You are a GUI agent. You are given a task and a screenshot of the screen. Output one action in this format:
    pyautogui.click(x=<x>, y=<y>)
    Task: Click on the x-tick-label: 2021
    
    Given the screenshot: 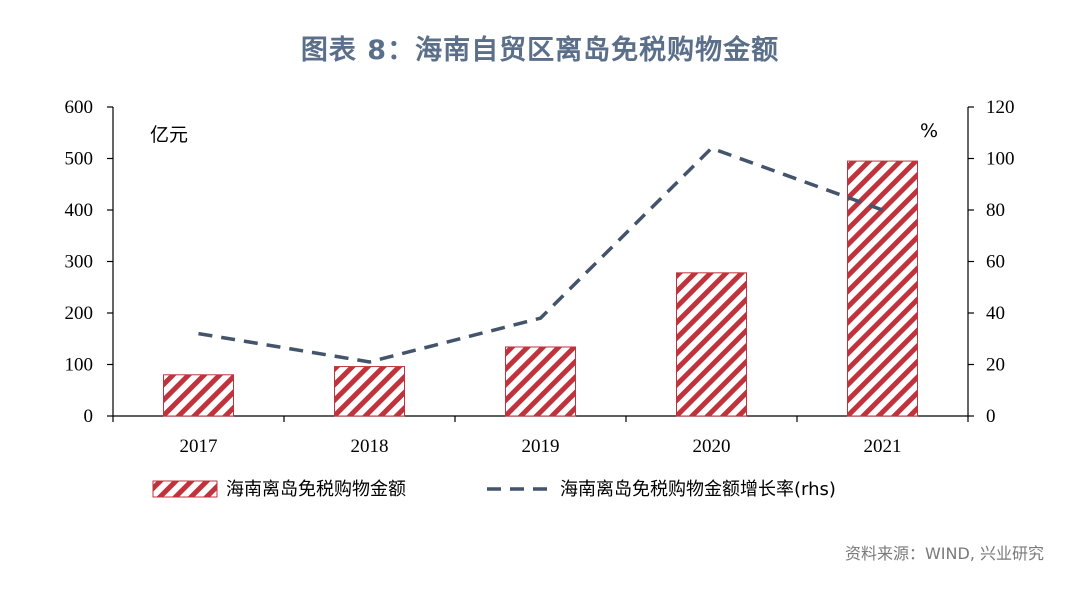 What is the action you would take?
    pyautogui.click(x=883, y=446)
    